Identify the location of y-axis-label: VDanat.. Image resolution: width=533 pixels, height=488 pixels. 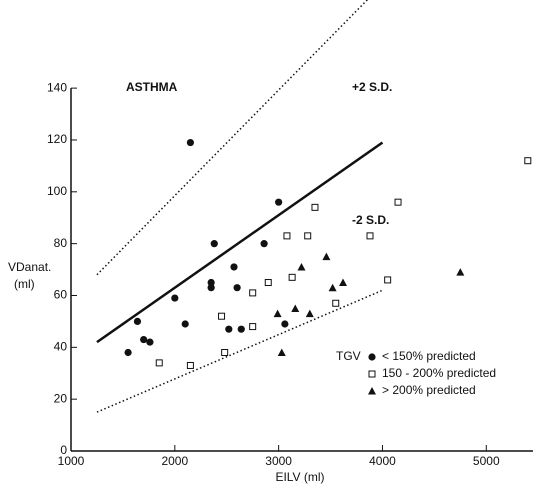
(29, 267).